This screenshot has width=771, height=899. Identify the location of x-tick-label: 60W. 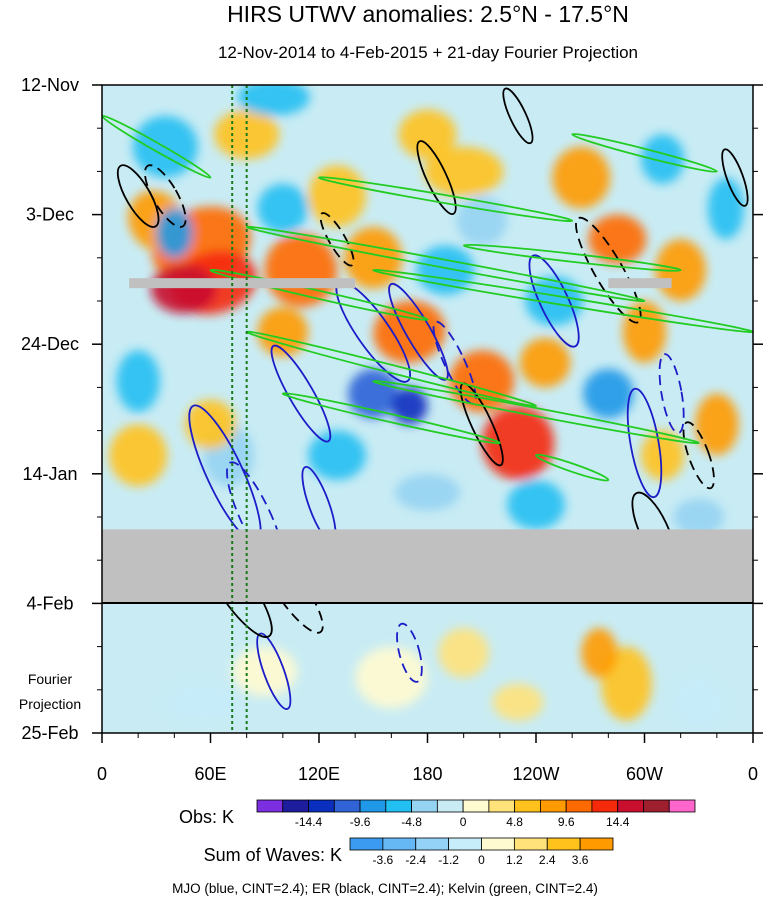
(644, 774).